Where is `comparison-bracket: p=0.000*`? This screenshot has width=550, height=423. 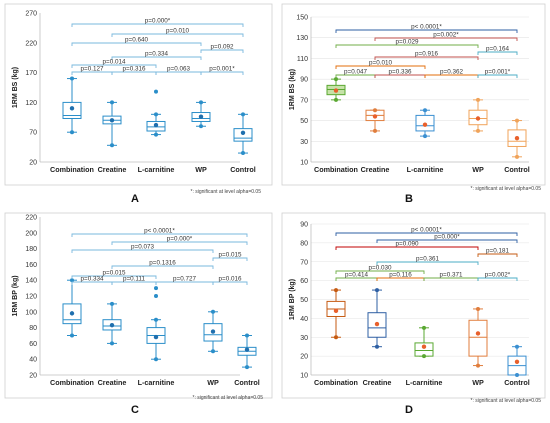 comparison-bracket: p=0.000* is located at coordinates (447, 238).